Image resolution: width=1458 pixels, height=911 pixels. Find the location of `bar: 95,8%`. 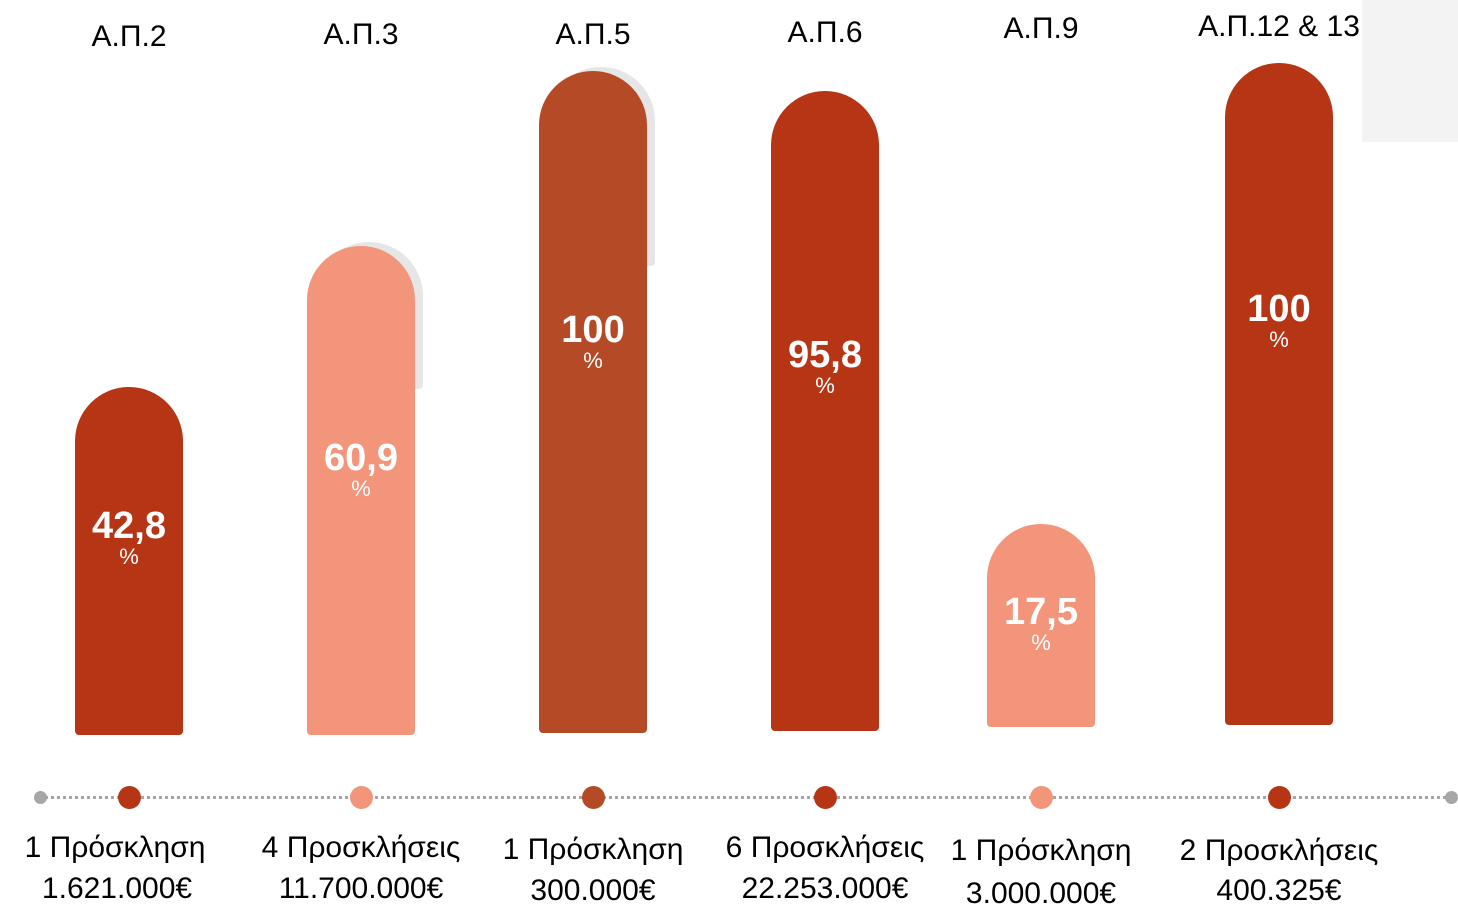

bar: 95,8% is located at coordinates (825, 411).